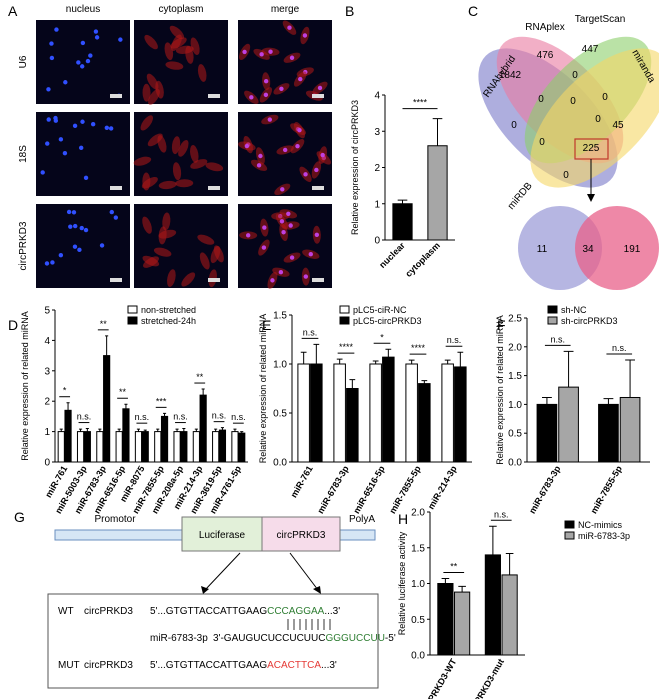  What do you see at coordinates (47, 432) in the screenshot?
I see `y-tick-label: 1` at bounding box center [47, 432].